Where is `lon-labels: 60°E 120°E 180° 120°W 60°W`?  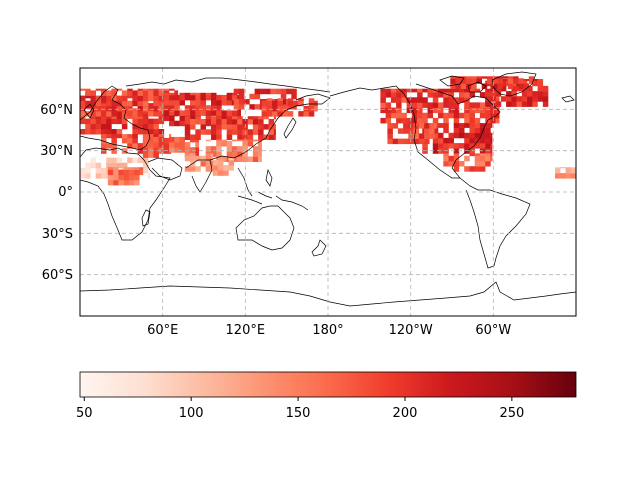
lon-labels: 60°E 120°E 180° 120°W 60°W is located at coordinates (329, 330).